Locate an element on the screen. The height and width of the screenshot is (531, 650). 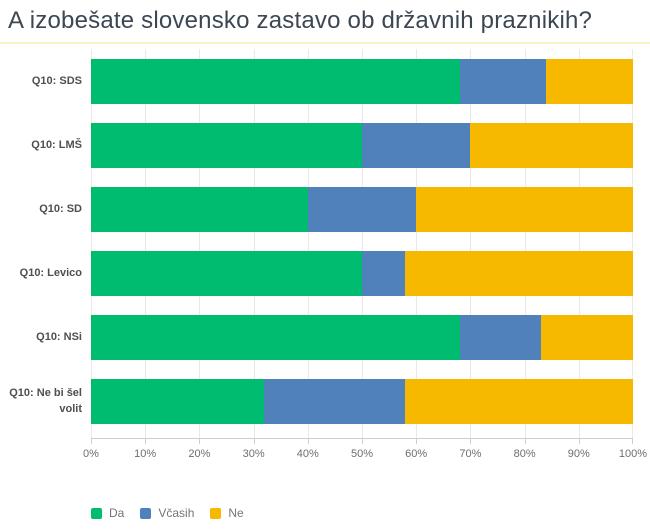
legend-item-ne: Ne is located at coordinates (227, 513).